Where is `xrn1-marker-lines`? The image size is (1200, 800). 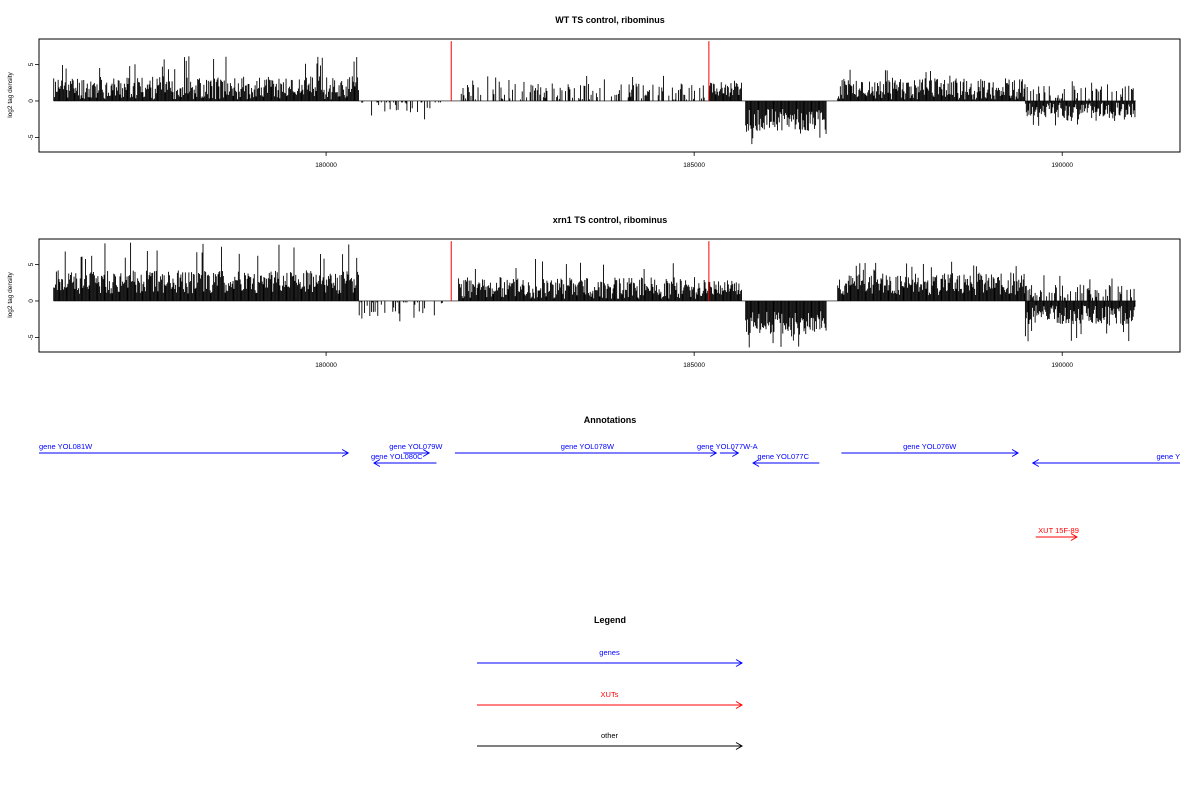 xrn1-marker-lines is located at coordinates (580, 271).